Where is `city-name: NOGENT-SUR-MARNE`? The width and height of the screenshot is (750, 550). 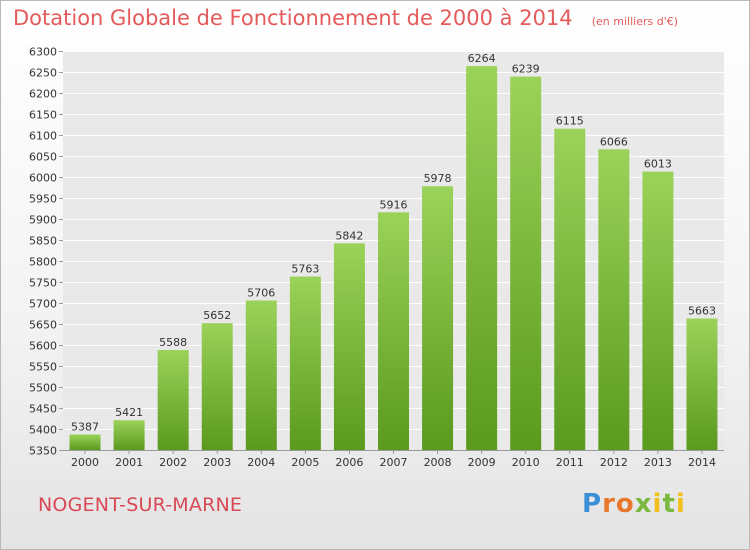 city-name: NOGENT-SUR-MARNE is located at coordinates (140, 505).